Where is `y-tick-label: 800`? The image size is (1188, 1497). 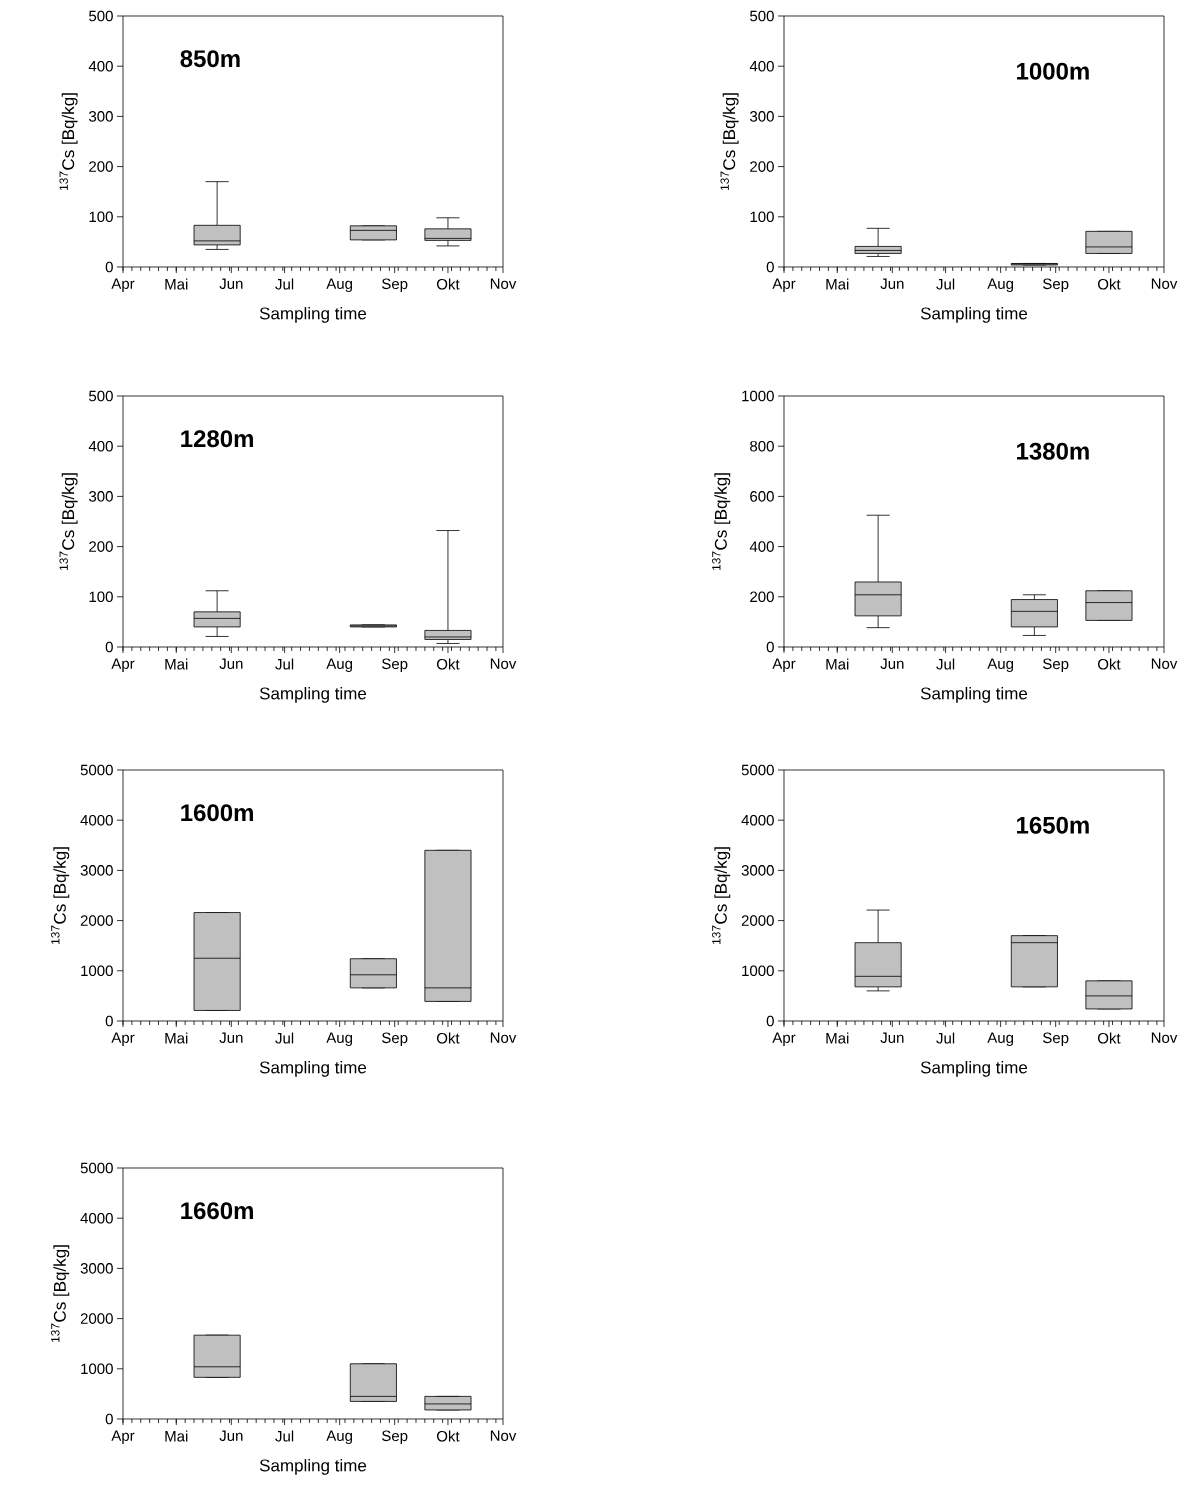 y-tick-label: 800 is located at coordinates (762, 446).